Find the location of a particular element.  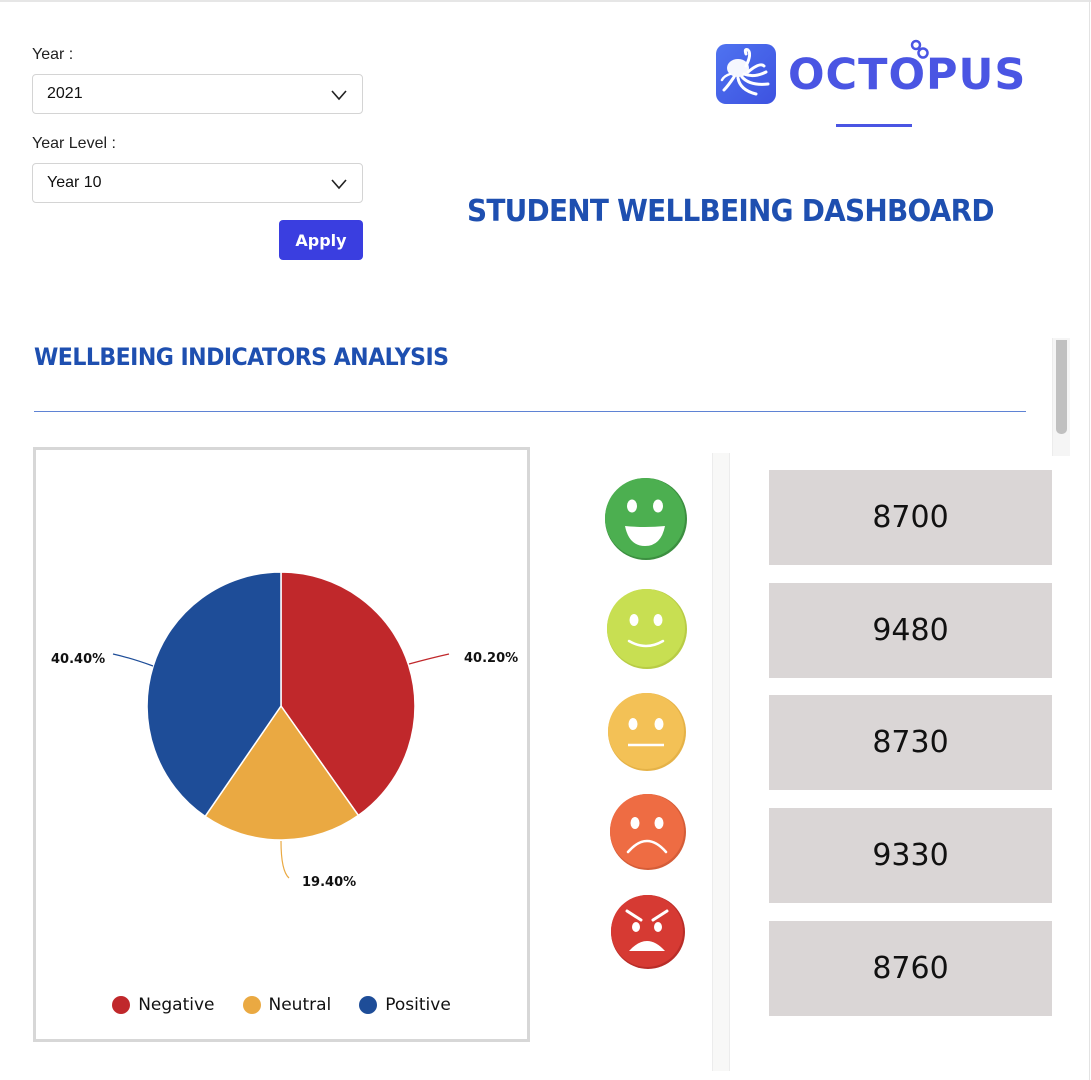

section-divider is located at coordinates (530, 411).